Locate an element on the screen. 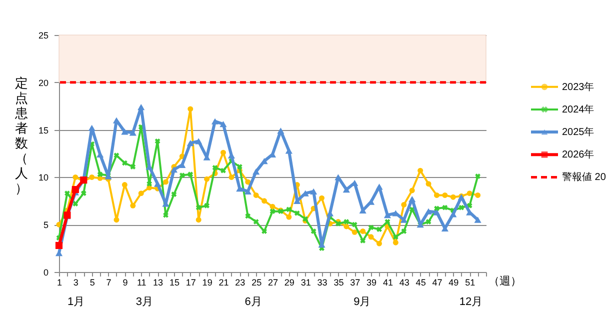  y-tick-label: 20 is located at coordinates (43, 83).